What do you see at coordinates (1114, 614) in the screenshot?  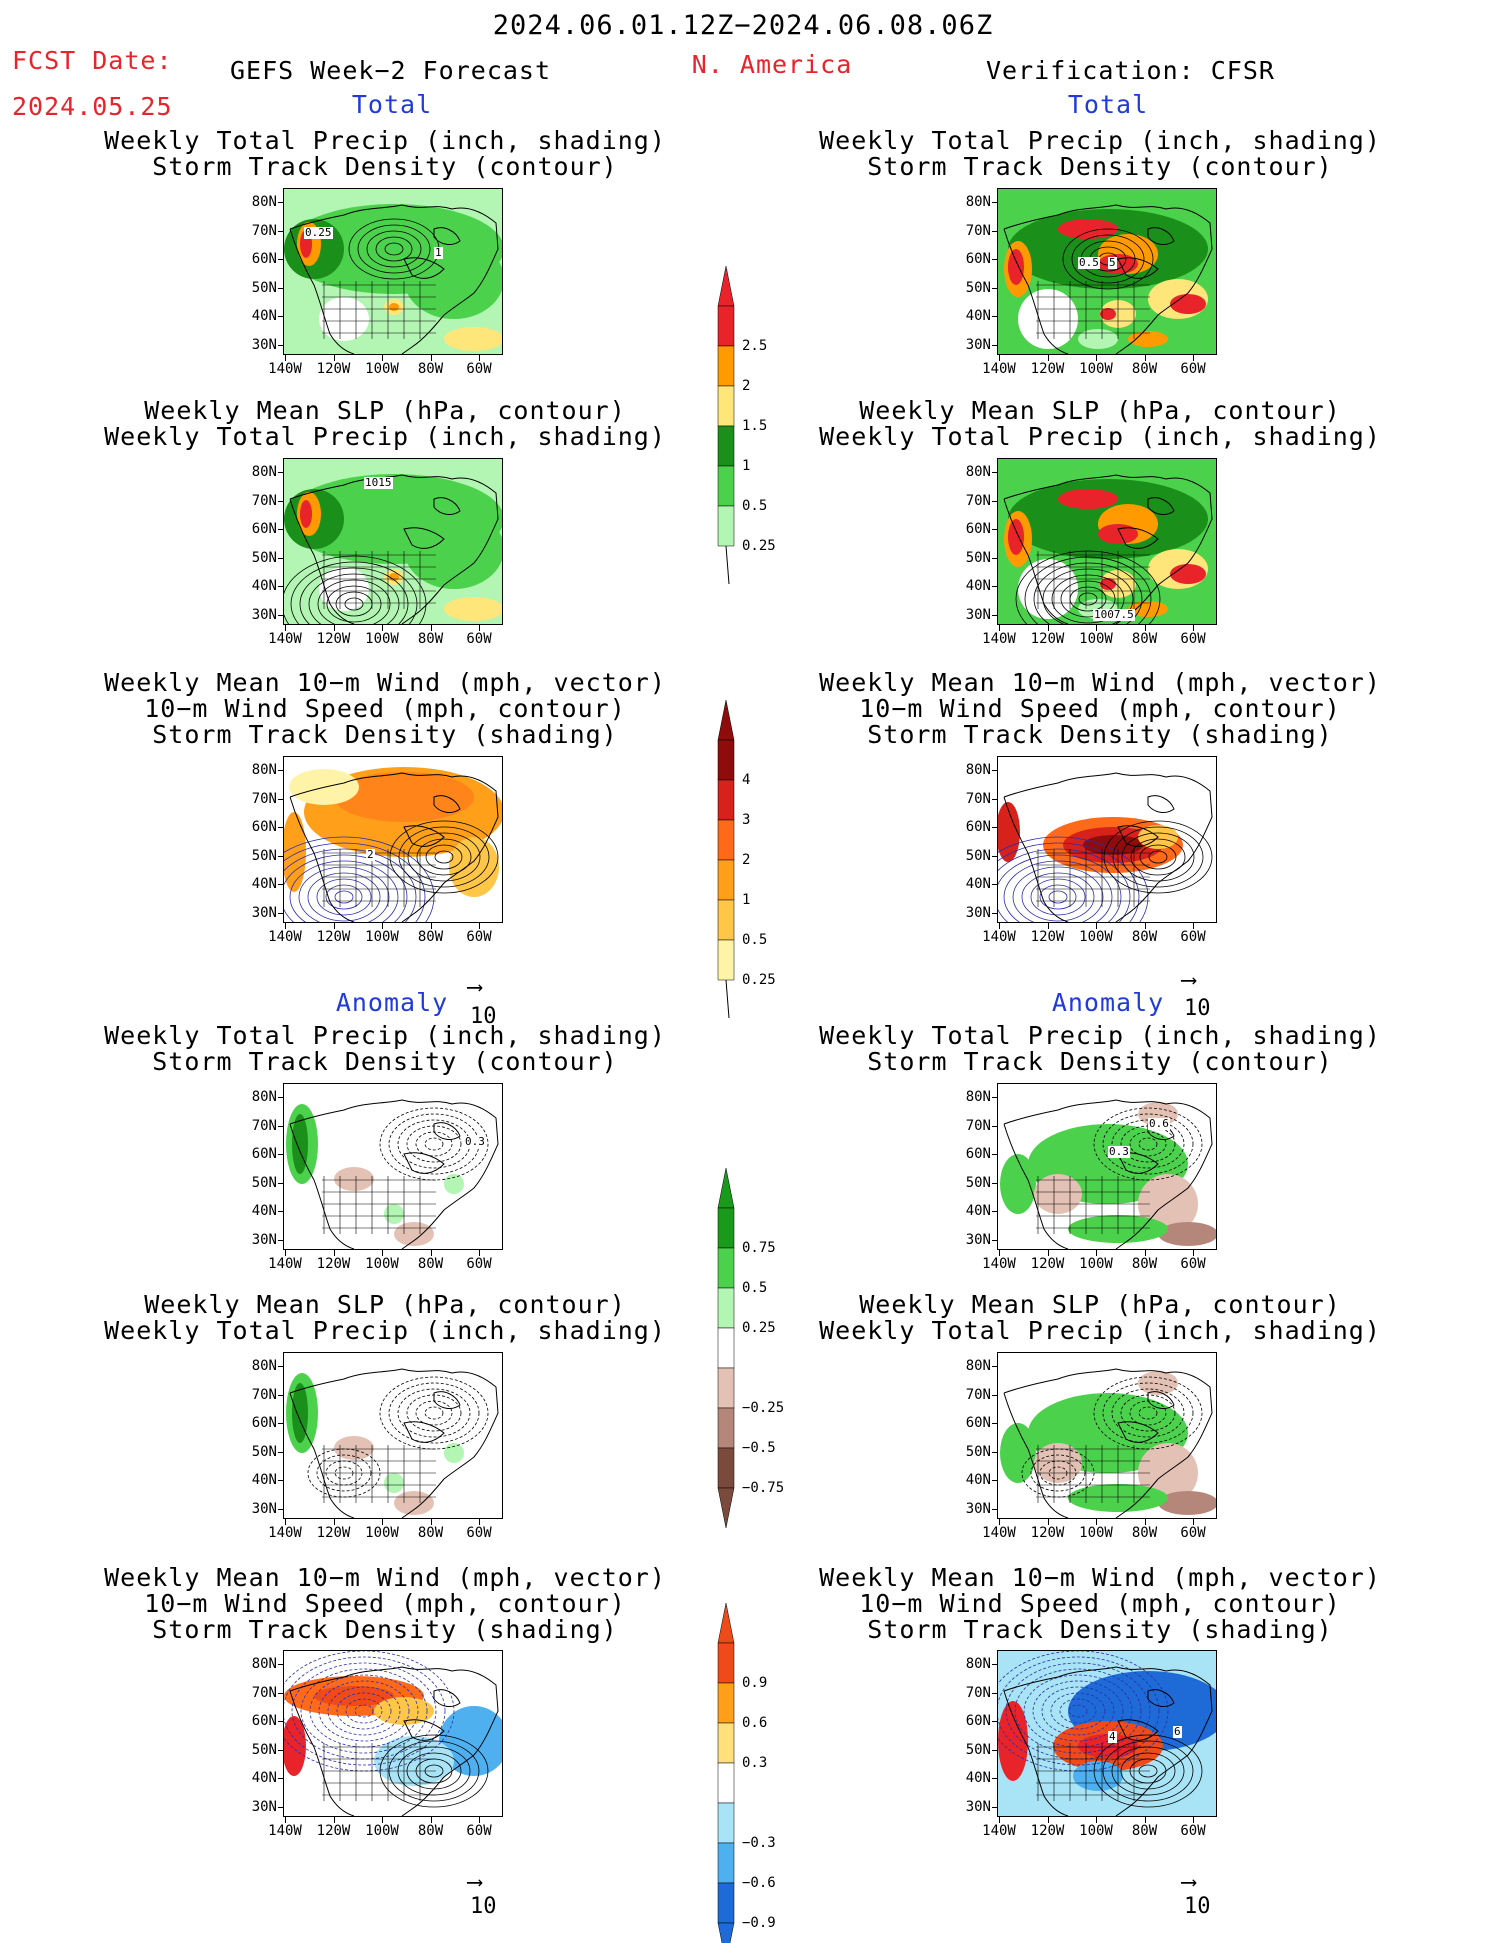 I see `contour-label: 1007.5` at bounding box center [1114, 614].